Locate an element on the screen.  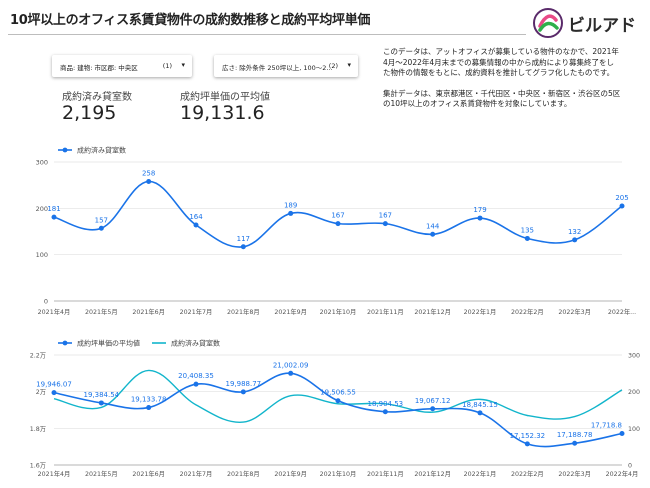
data-label: 132 is located at coordinates (574, 232).